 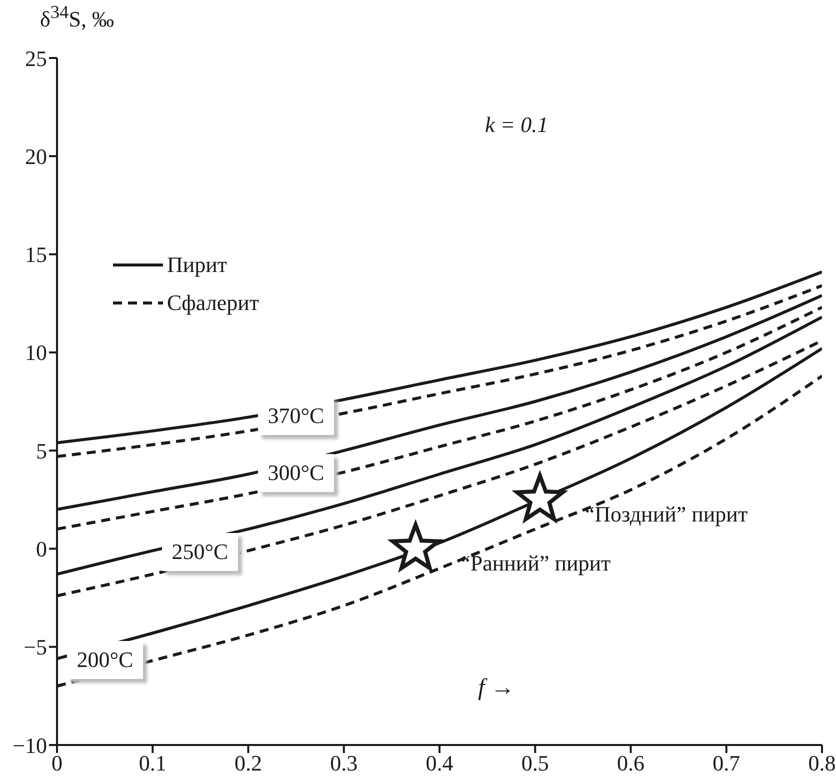 I want to click on annotation: 300°C, so click(x=296, y=473).